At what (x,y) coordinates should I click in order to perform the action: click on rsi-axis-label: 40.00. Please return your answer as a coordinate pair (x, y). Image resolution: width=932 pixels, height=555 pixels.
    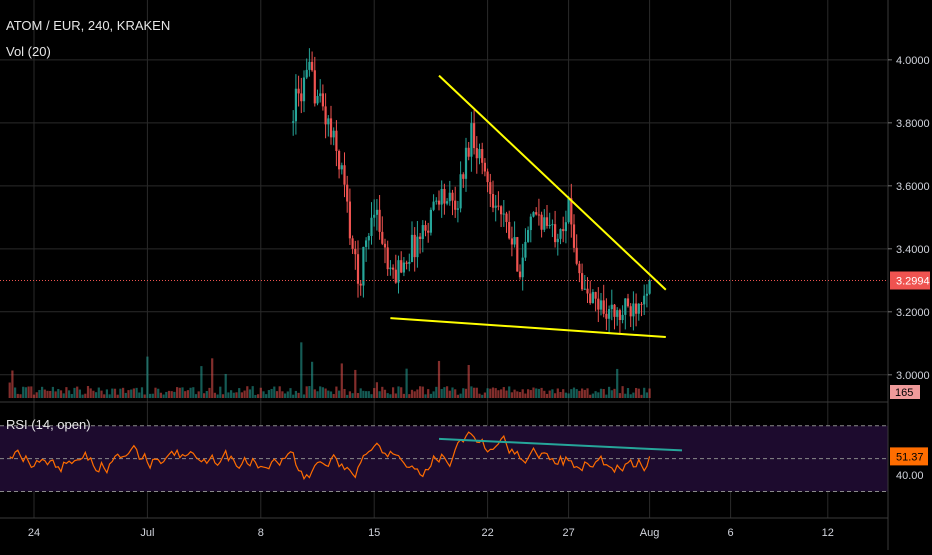
    Looking at the image, I should click on (910, 476).